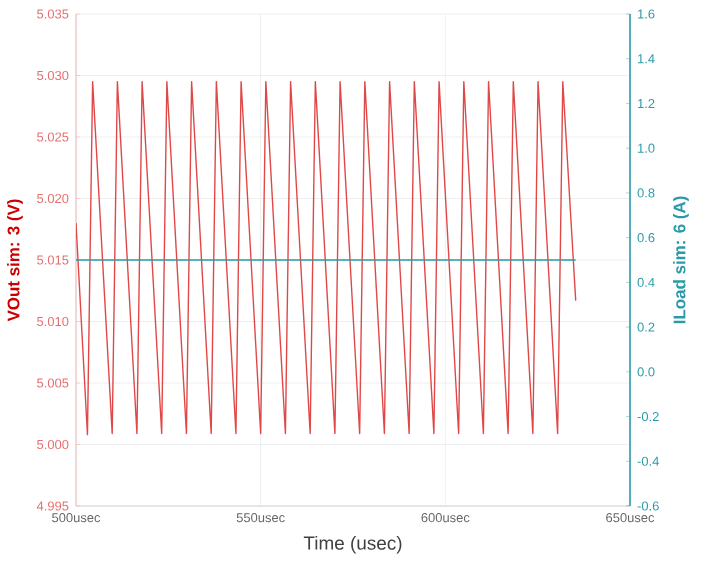 The image size is (710, 574). I want to click on x-axis-title: Time (usec), so click(352, 544).